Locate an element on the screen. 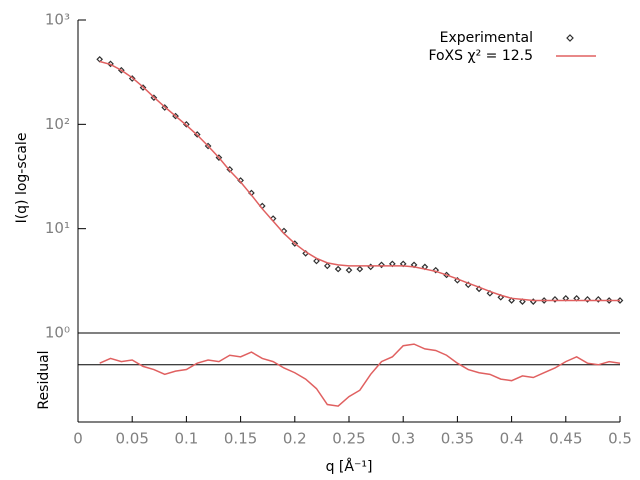 This screenshot has width=640, height=480. x-tick-label: 0.15 is located at coordinates (240, 439).